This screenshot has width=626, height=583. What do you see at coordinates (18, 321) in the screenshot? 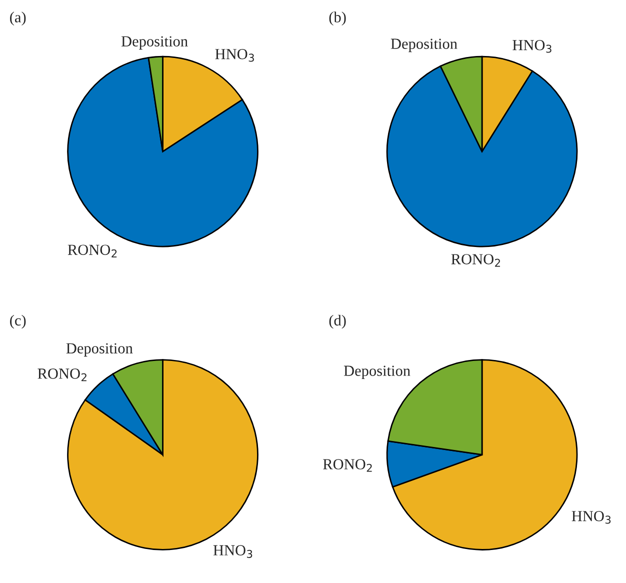
I see `chart-title: (c)` at bounding box center [18, 321].